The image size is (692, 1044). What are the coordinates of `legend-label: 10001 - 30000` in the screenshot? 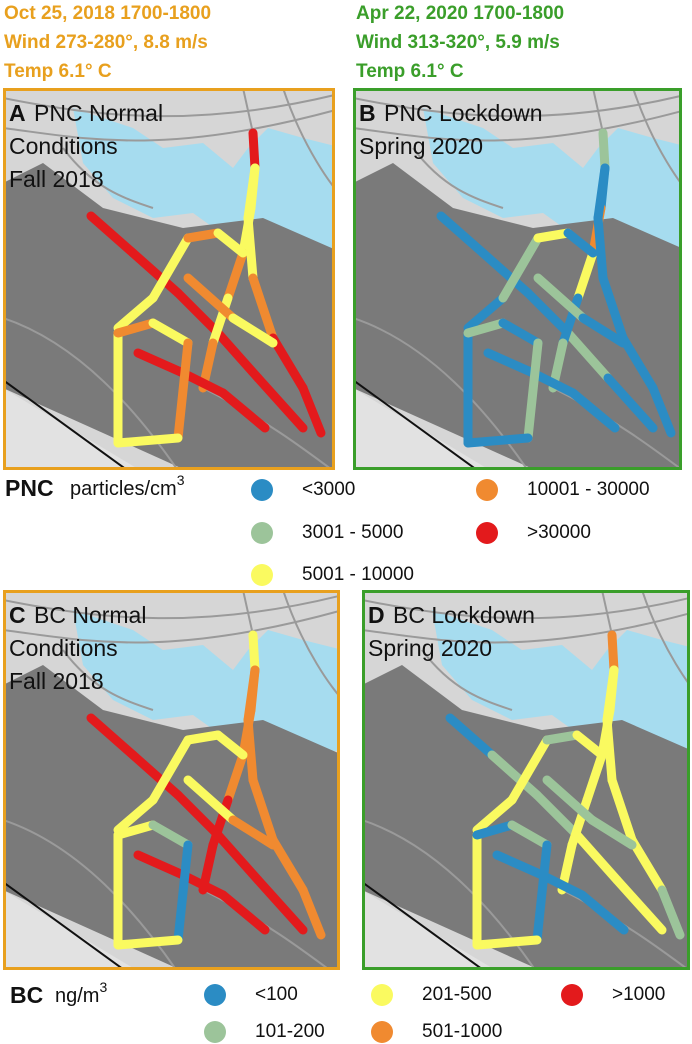 It's located at (588, 489).